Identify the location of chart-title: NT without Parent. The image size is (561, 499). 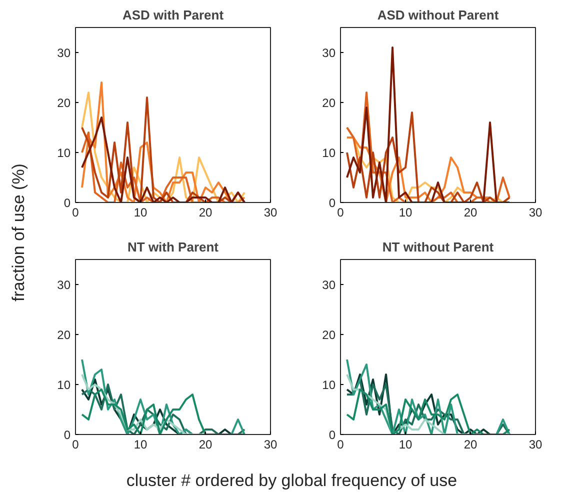
(438, 247).